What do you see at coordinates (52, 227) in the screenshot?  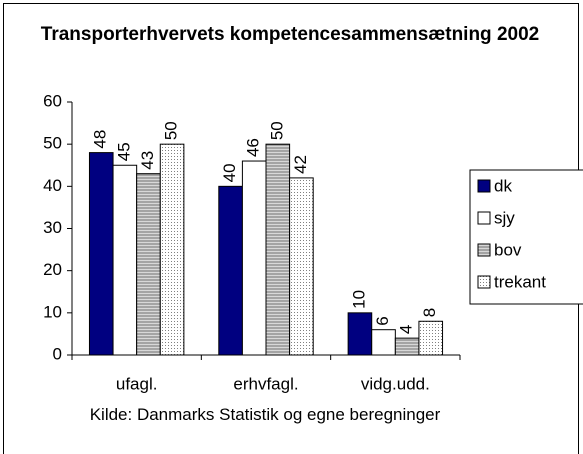 I see `y-tick-label: 30` at bounding box center [52, 227].